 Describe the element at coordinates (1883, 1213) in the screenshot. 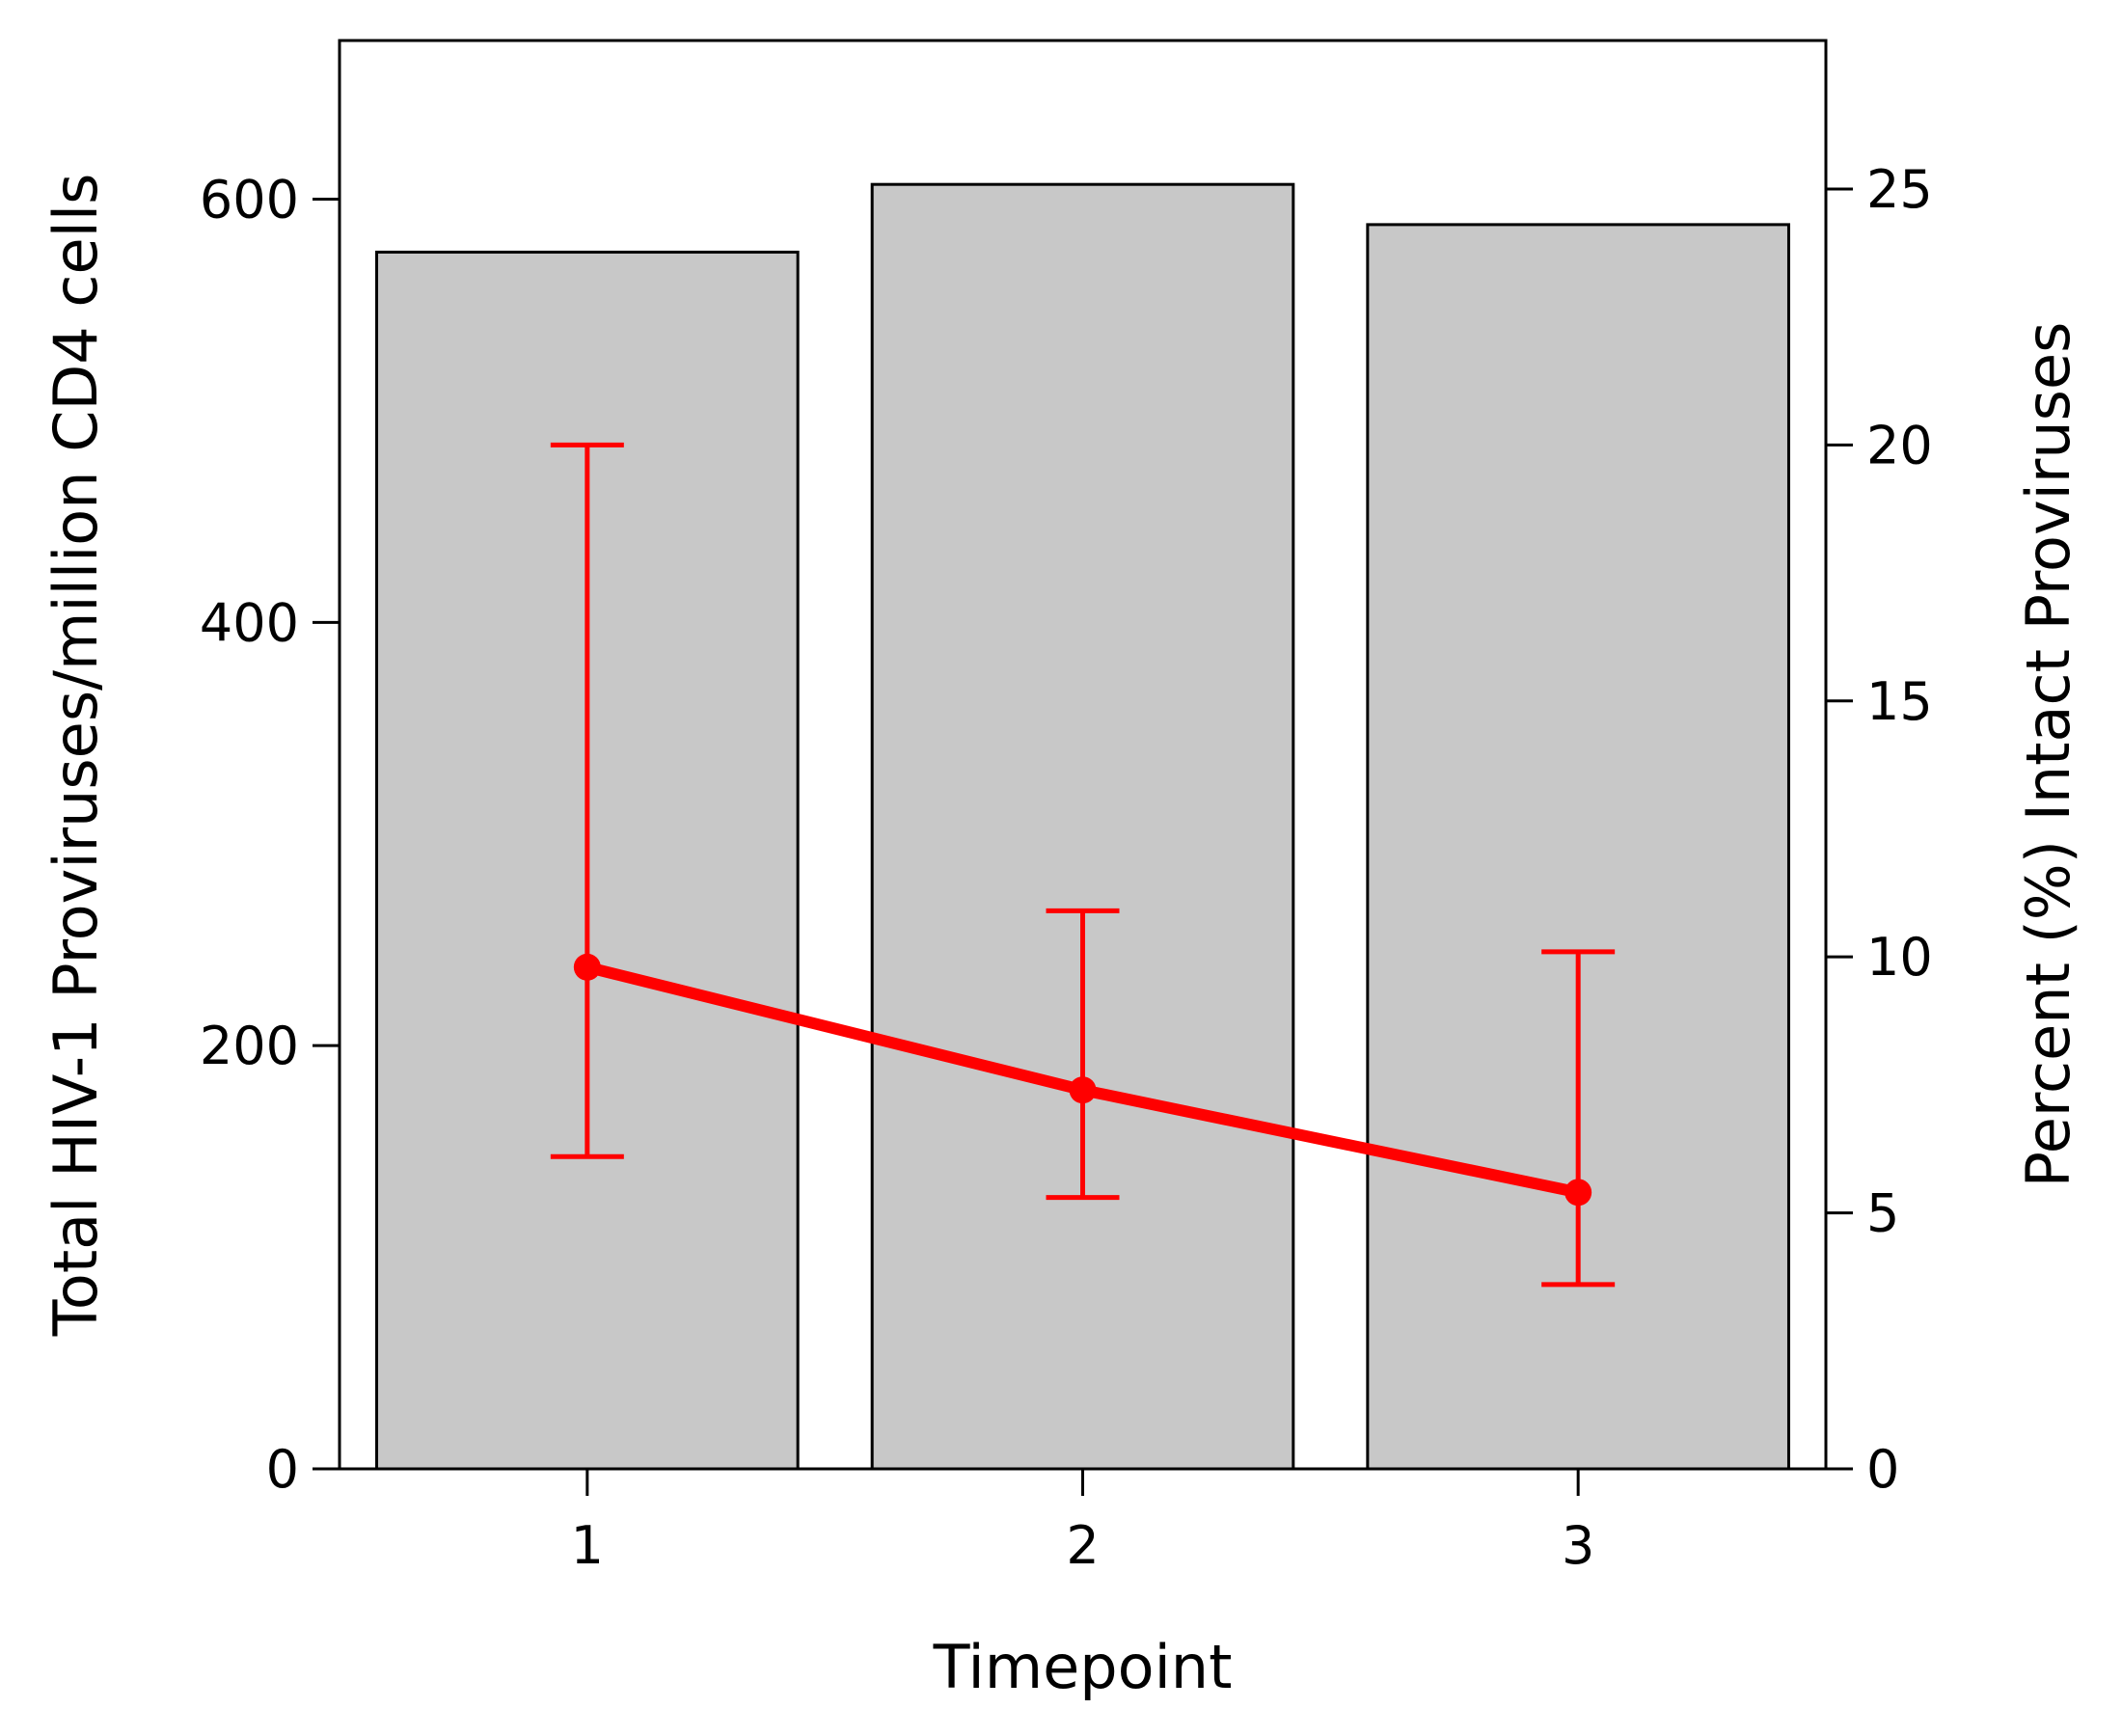

I see `y2-tick-label: 5` at that location.